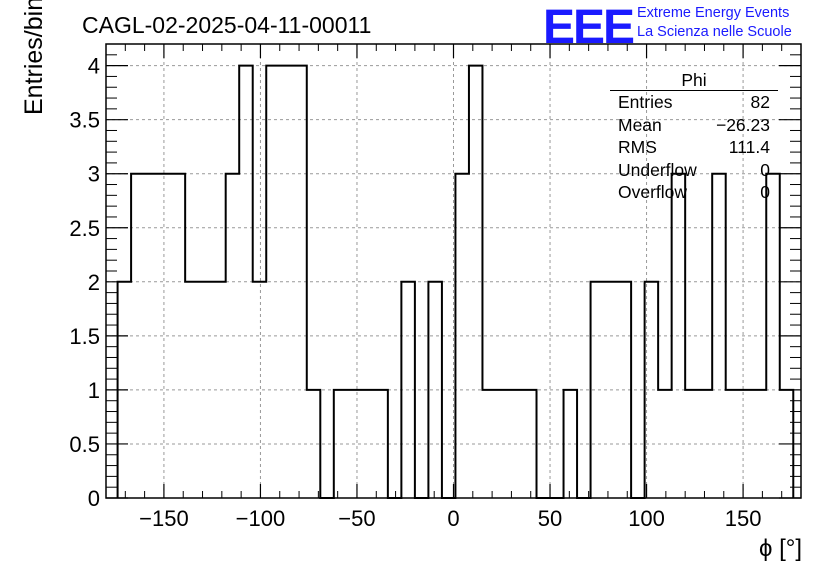 The height and width of the screenshot is (572, 836). I want to click on x-tick-label: 100, so click(646, 518).